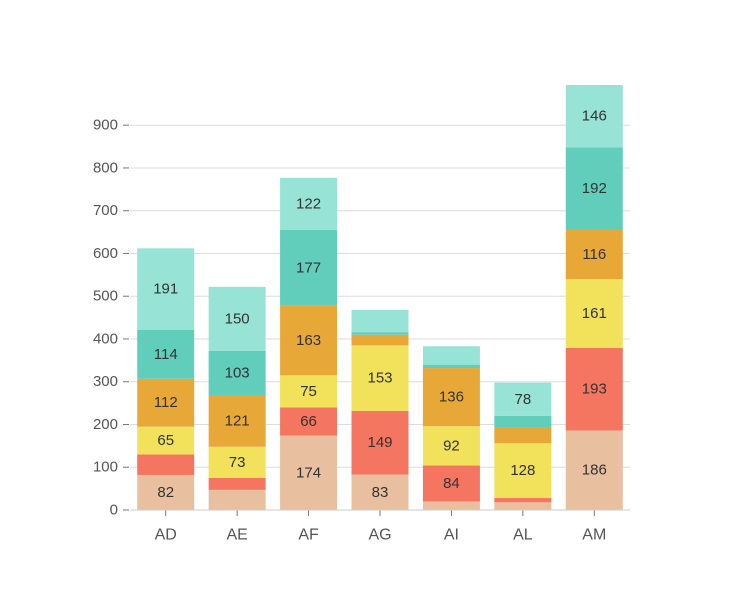  Describe the element at coordinates (114, 510) in the screenshot. I see `y-tick-label: 0` at that location.